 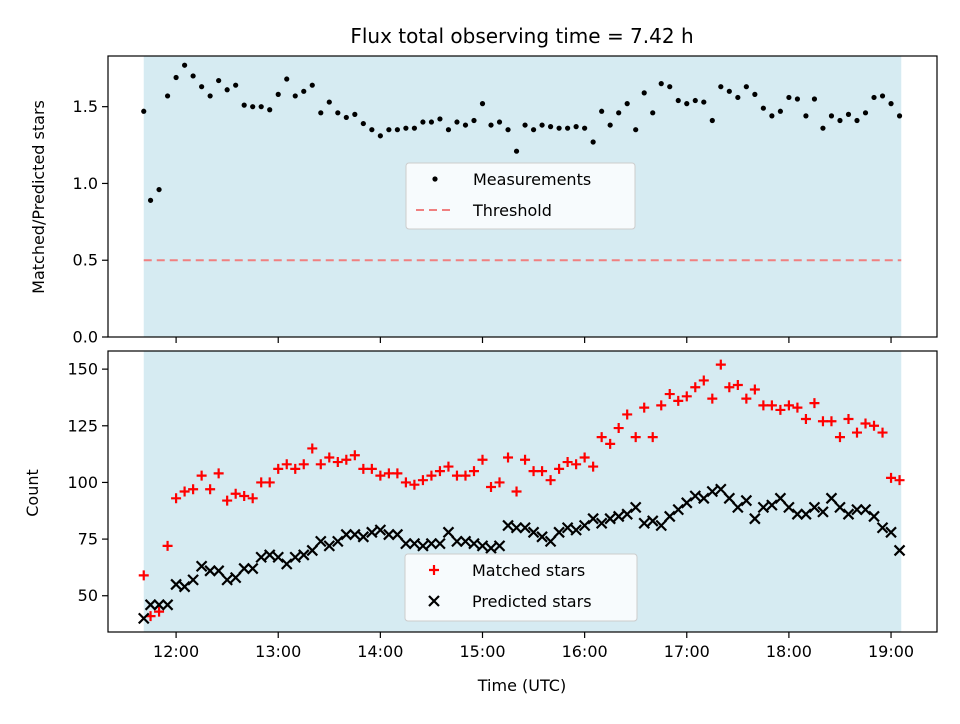 I want to click on x-tick-label: 12:00, so click(x=176, y=651).